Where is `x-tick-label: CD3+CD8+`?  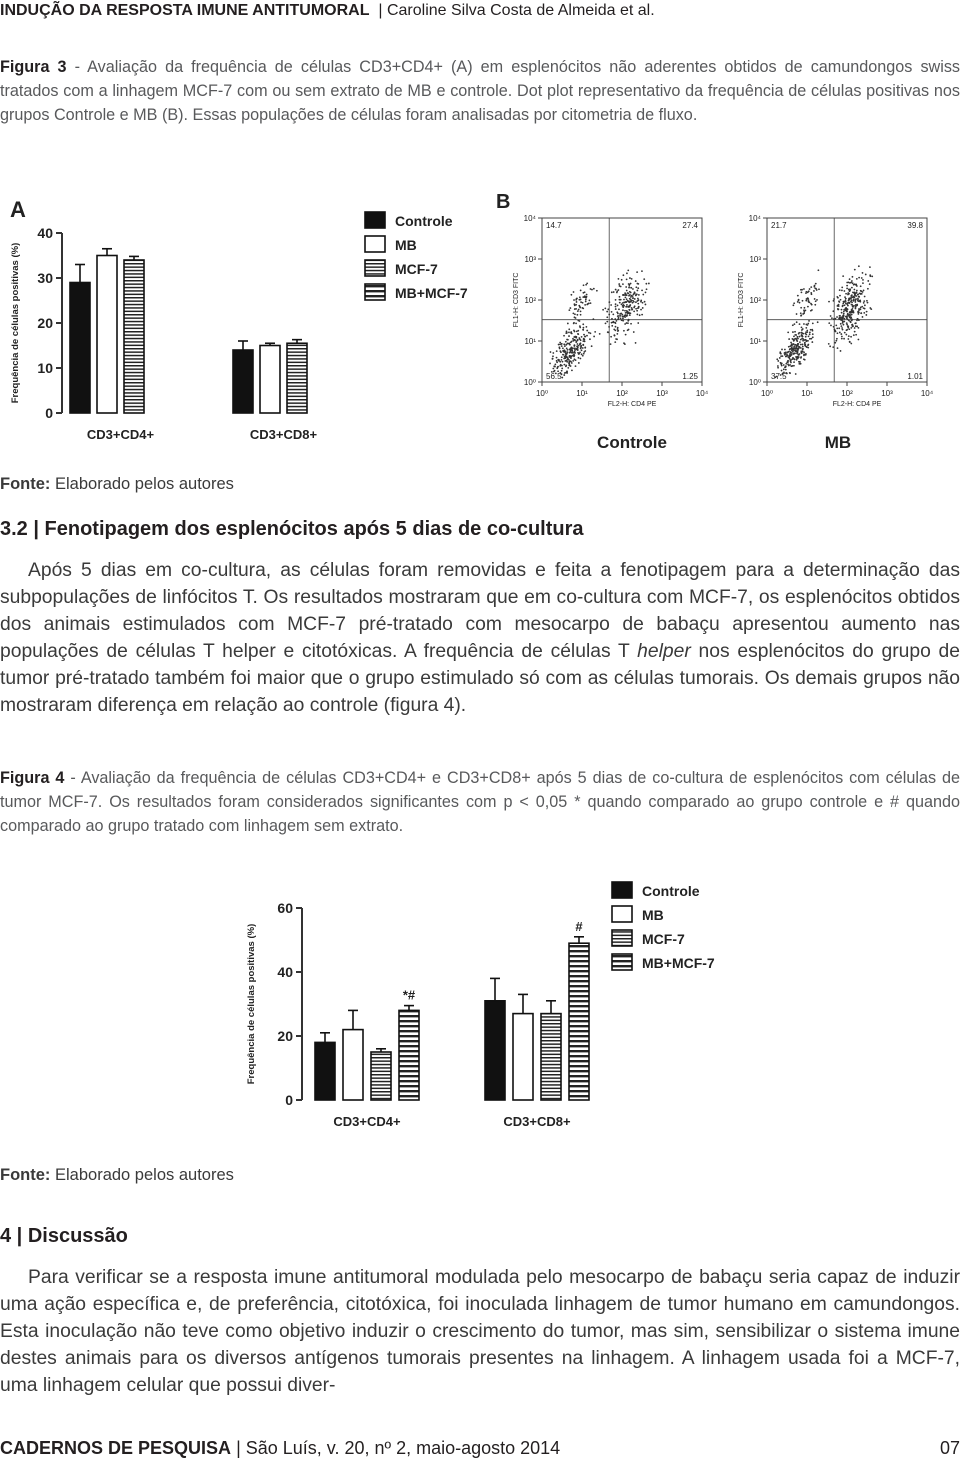 x-tick-label: CD3+CD8+ is located at coordinates (537, 1121).